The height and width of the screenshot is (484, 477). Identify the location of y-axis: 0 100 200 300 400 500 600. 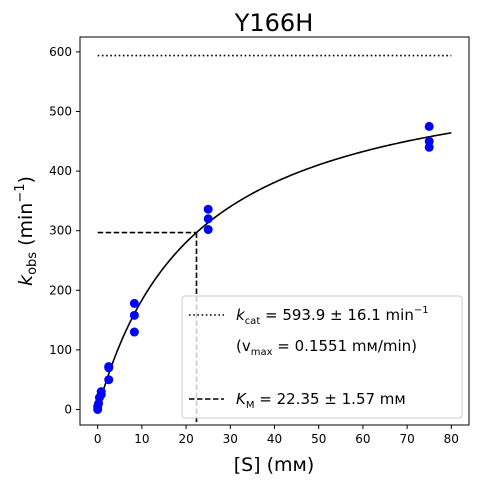
(64, 231).